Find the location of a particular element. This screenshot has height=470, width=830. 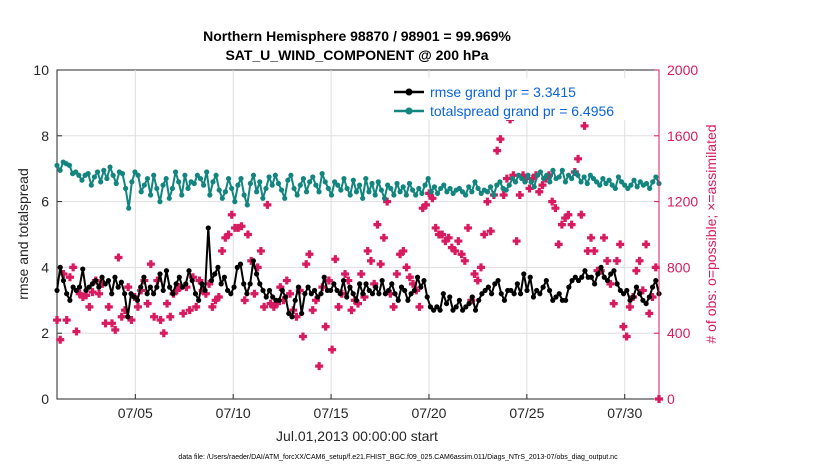

rmse-series is located at coordinates (358, 272).